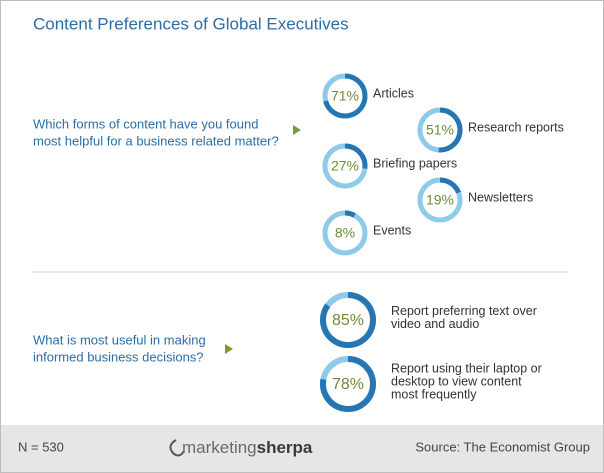  Describe the element at coordinates (393, 93) in the screenshot. I see `item-label: Articles` at that location.